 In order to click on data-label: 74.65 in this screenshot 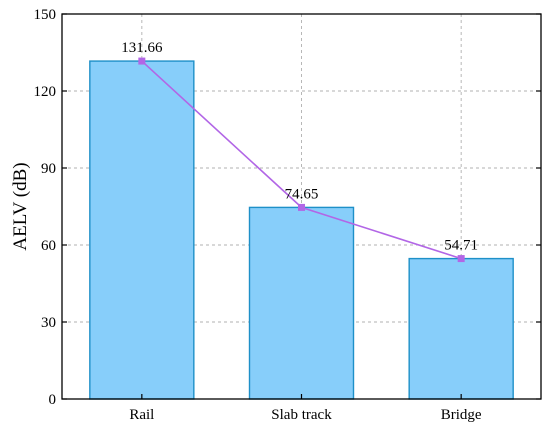, I will do `click(302, 194)`.